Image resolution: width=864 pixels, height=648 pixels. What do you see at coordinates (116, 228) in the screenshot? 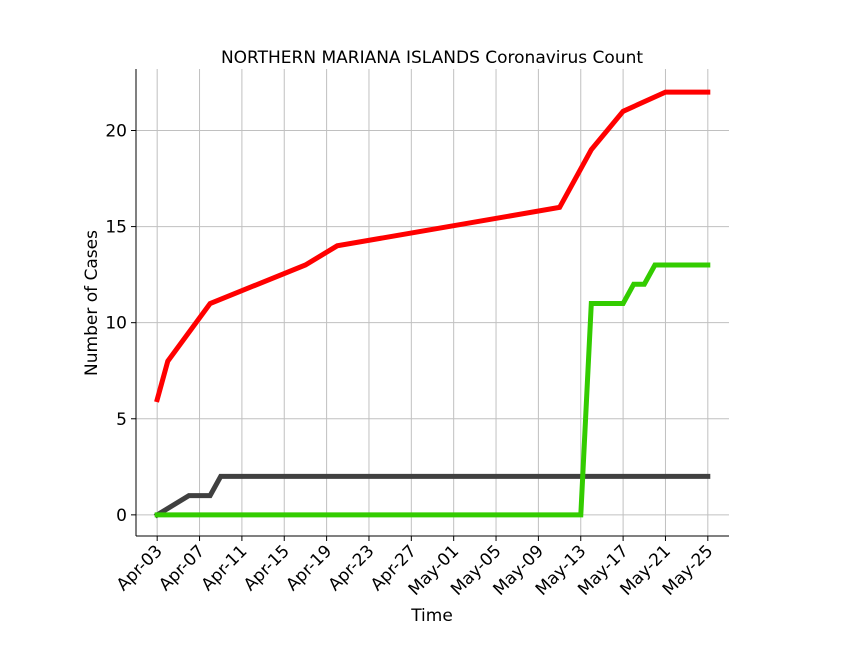
I see `y-tick-label: 15` at bounding box center [116, 228].